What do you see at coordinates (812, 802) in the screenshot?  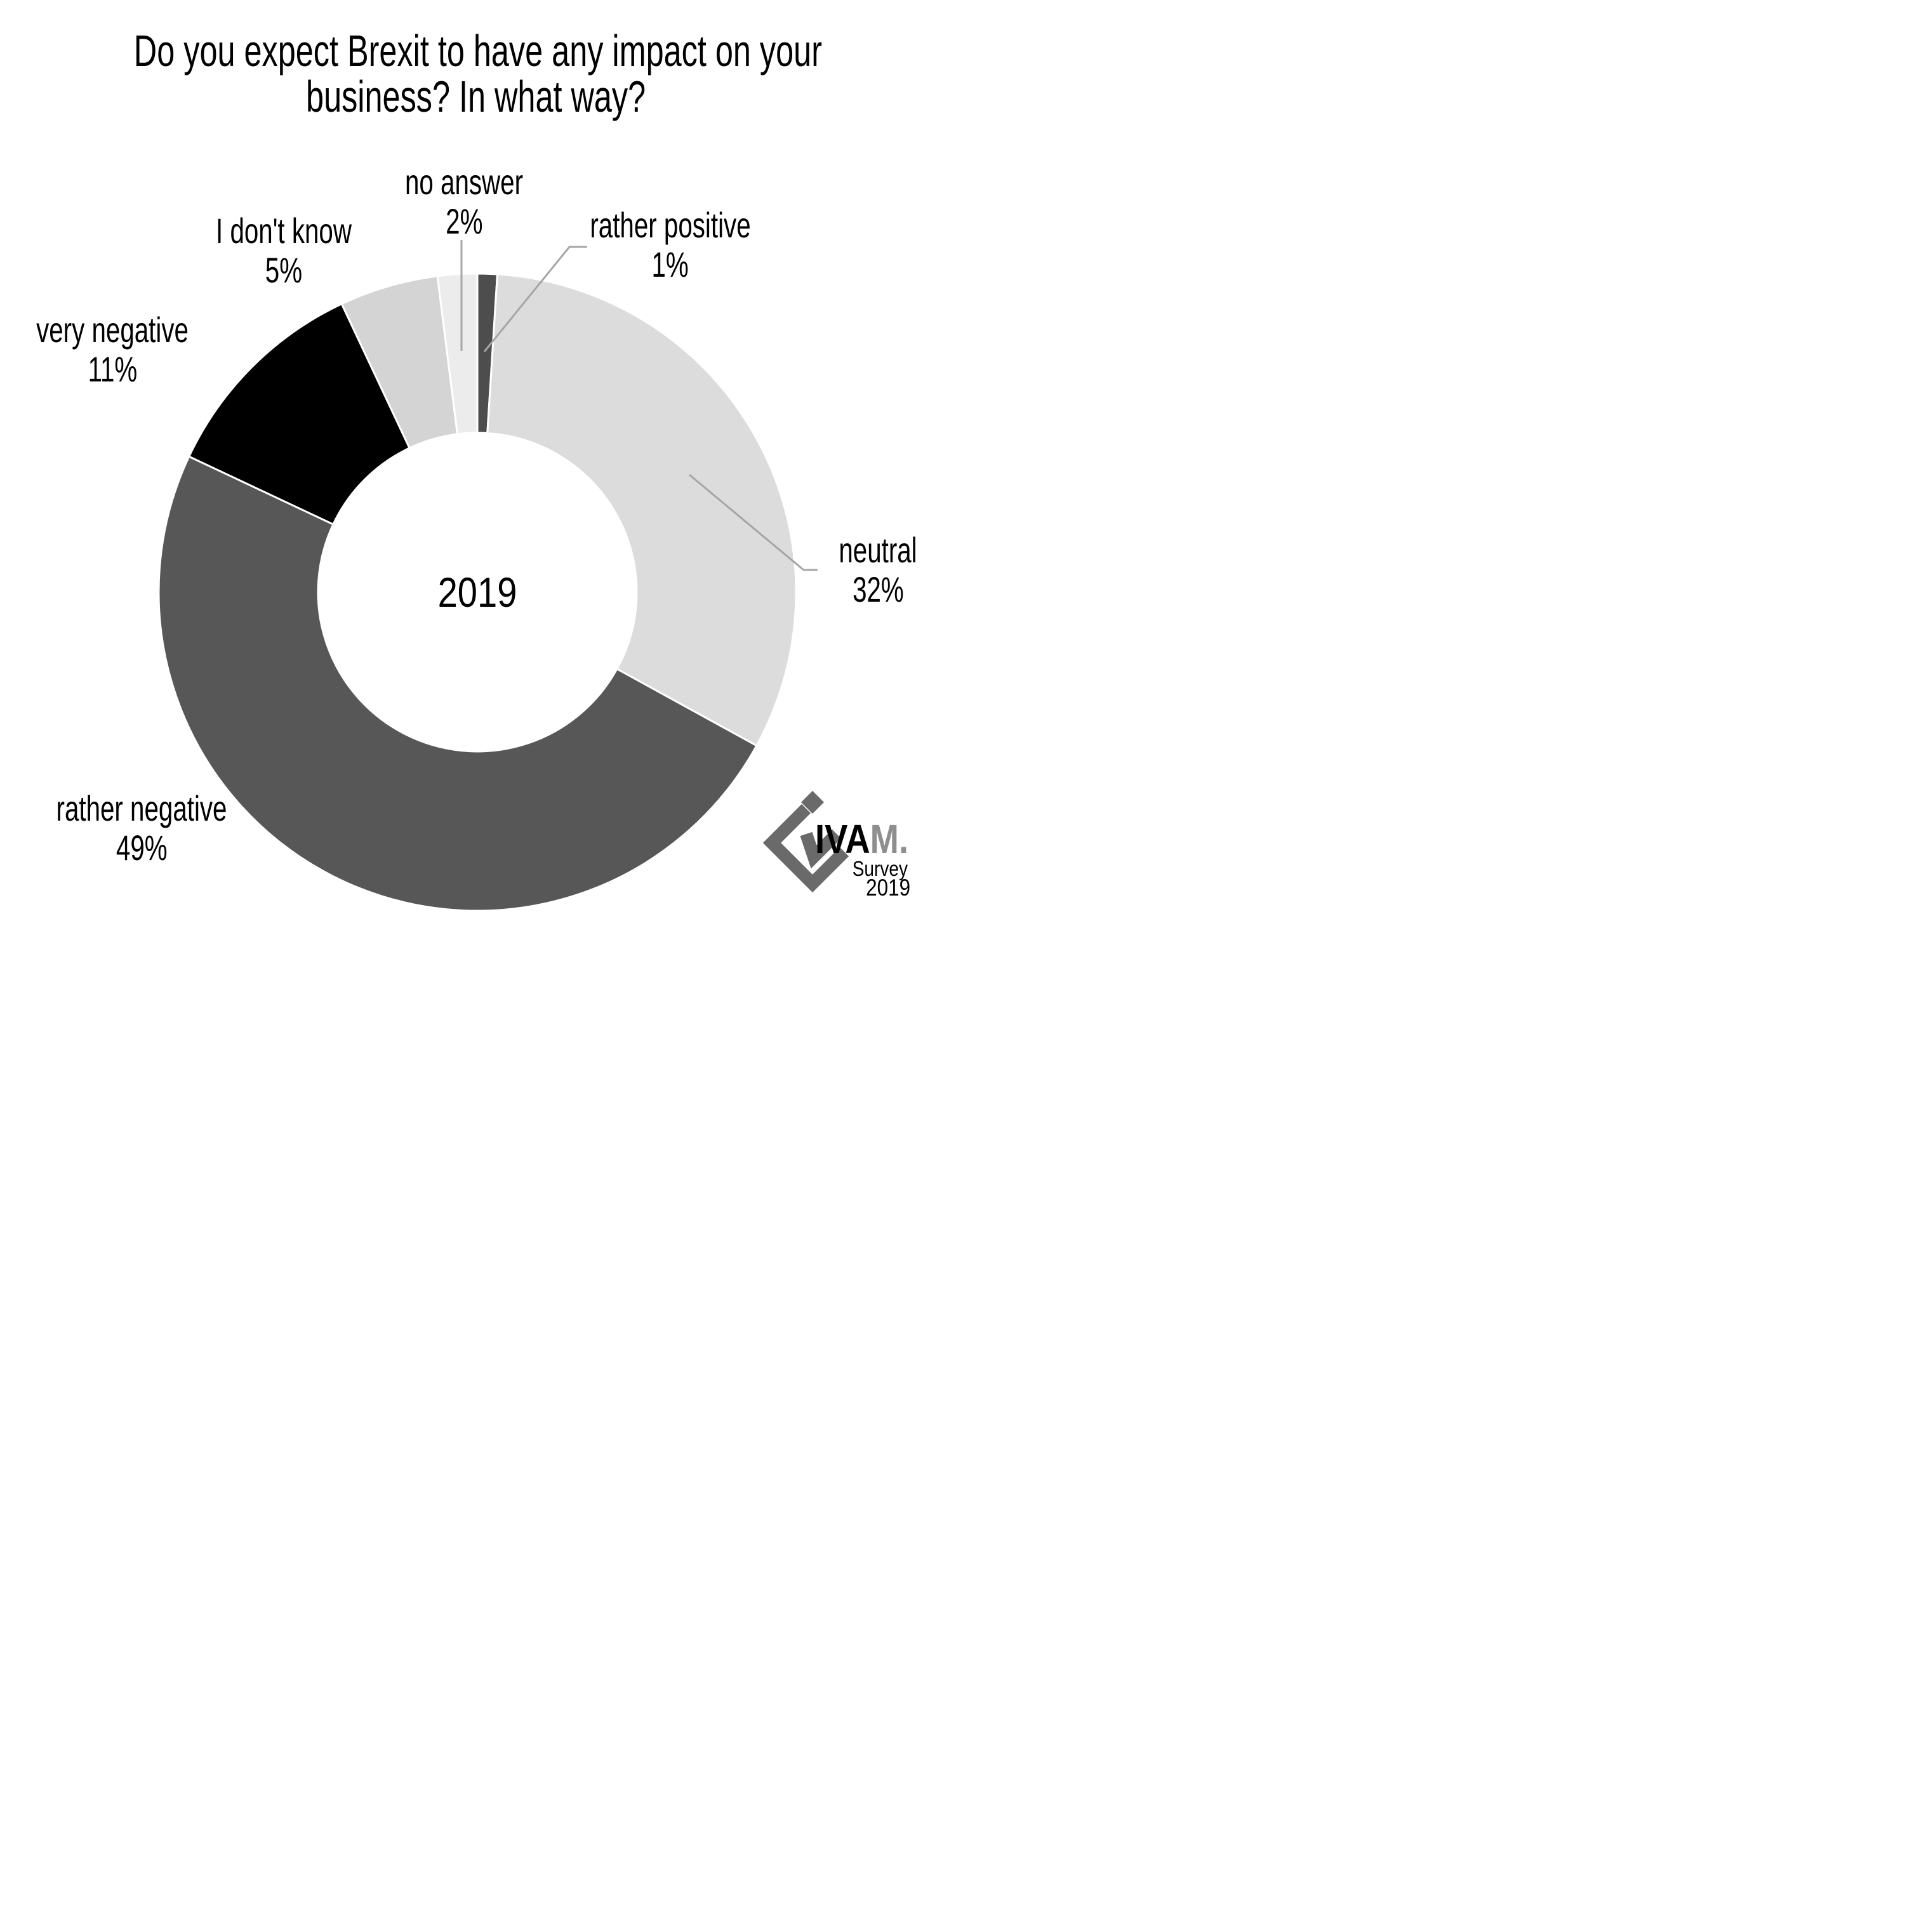 I see `logo-diamond-dot` at bounding box center [812, 802].